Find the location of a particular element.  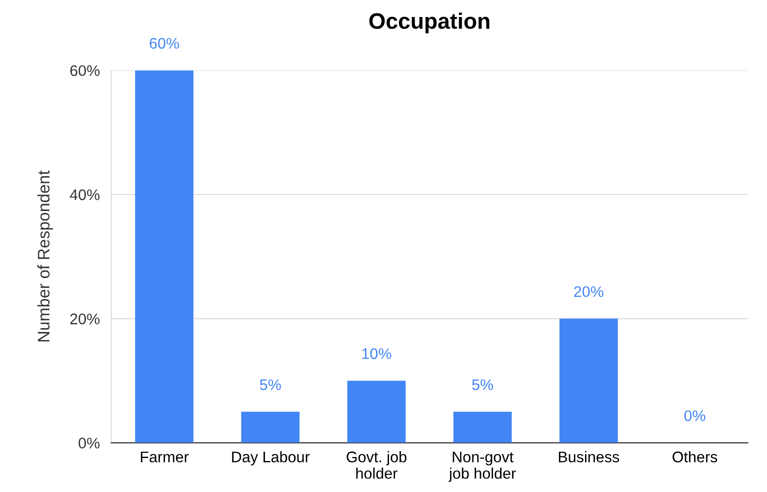

data-label: 0% is located at coordinates (695, 416).